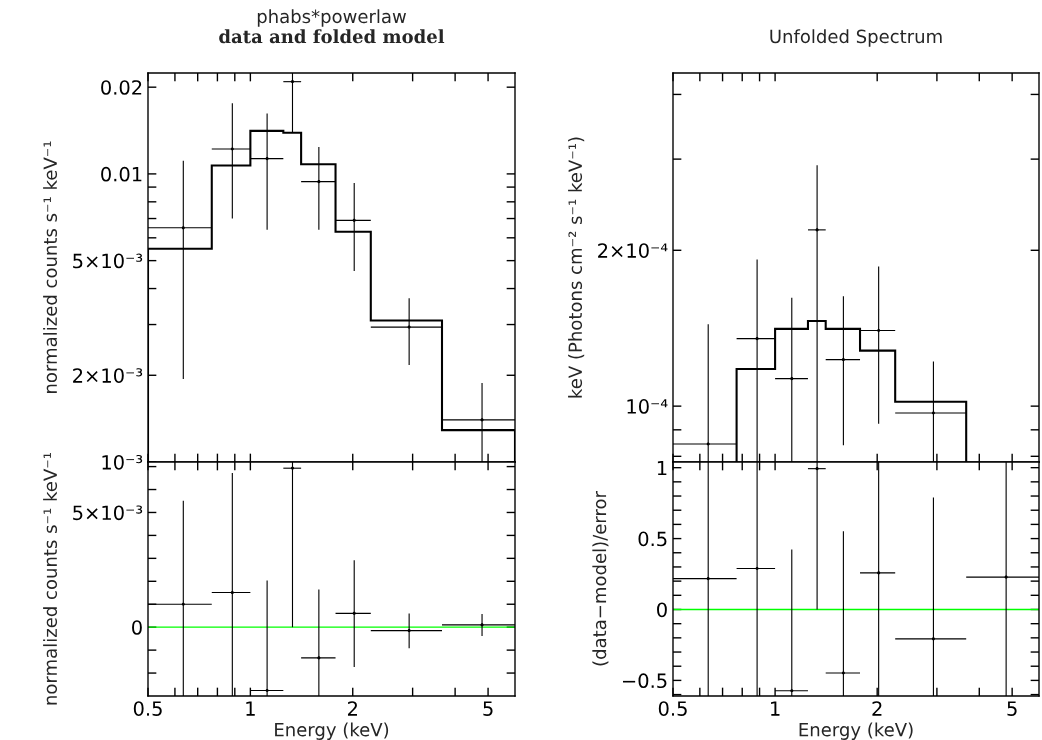 The height and width of the screenshot is (740, 1042). What do you see at coordinates (121, 87) in the screenshot?
I see `y-tick-label: 0.02` at bounding box center [121, 87].